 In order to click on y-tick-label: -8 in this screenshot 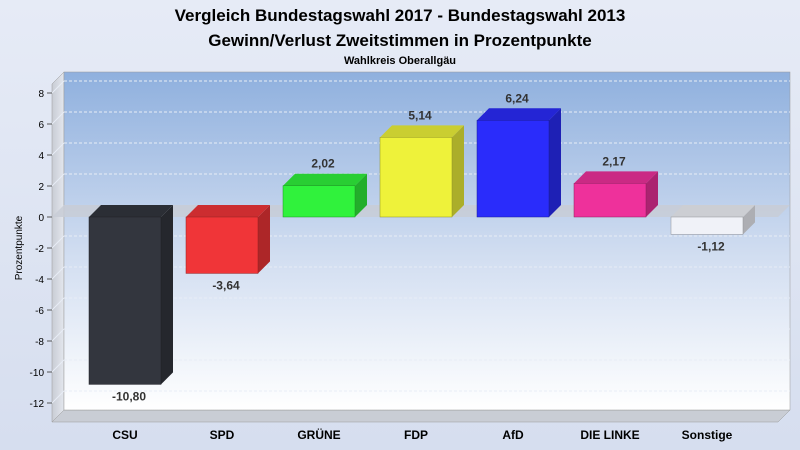, I will do `click(39, 342)`.